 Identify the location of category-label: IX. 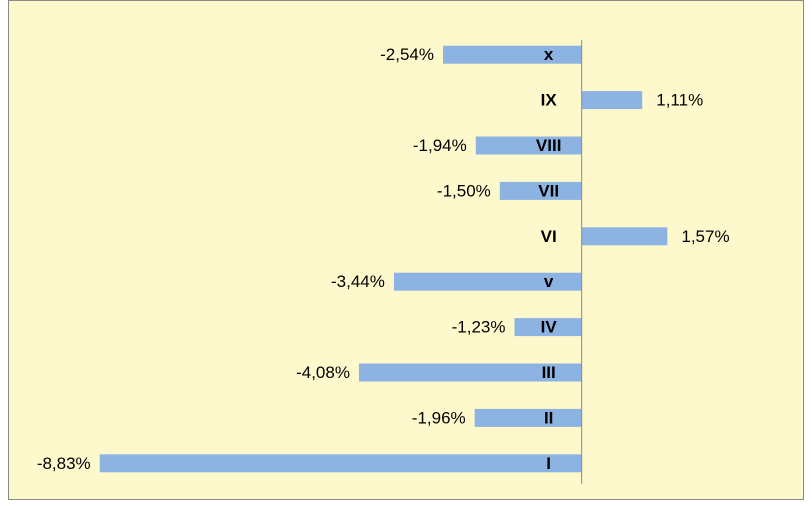
(549, 100).